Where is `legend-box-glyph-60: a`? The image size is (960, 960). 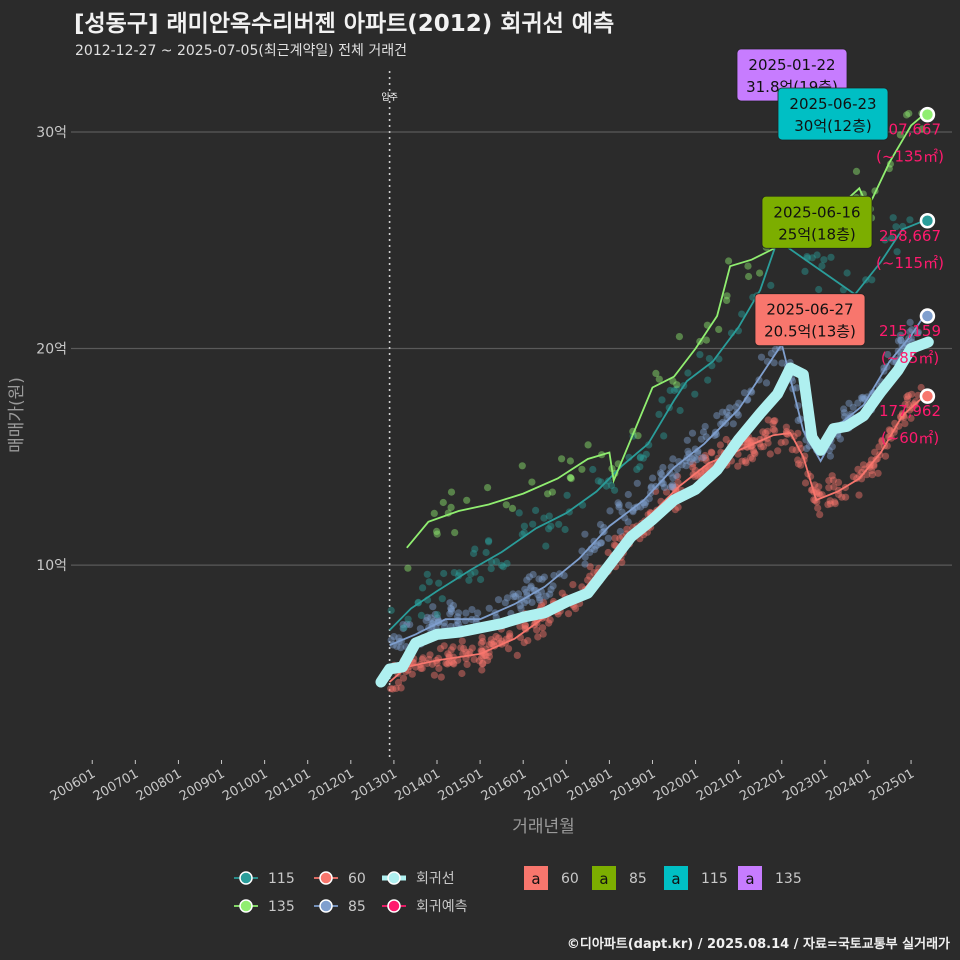
legend-box-glyph-60: a is located at coordinates (535, 879).